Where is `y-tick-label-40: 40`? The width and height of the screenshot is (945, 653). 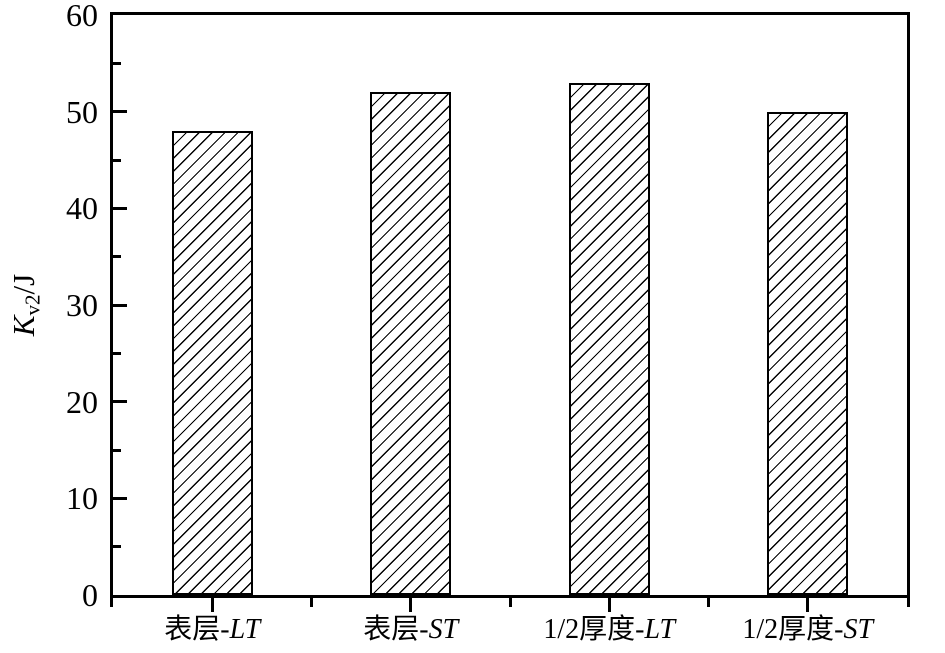 y-tick-label-40: 40 is located at coordinates (82, 208).